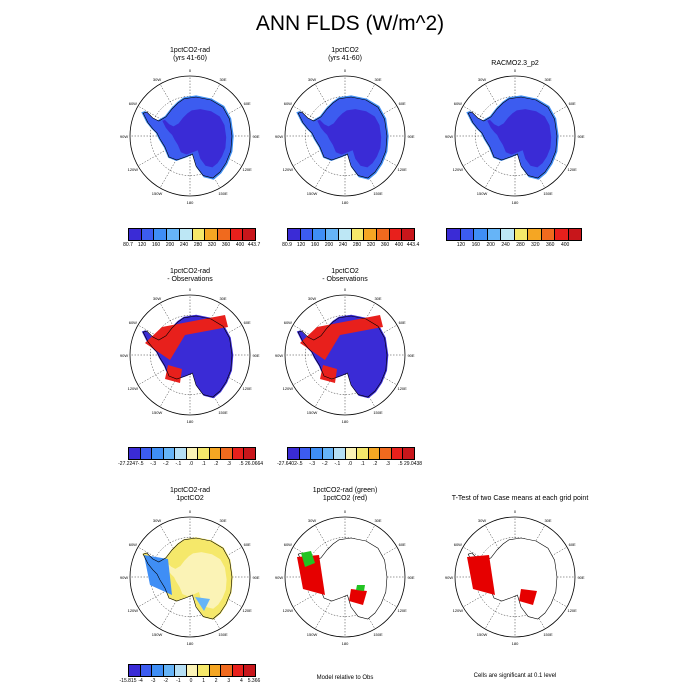  What do you see at coordinates (475, 245) in the screenshot?
I see `colorbar-label: 160` at bounding box center [475, 245].